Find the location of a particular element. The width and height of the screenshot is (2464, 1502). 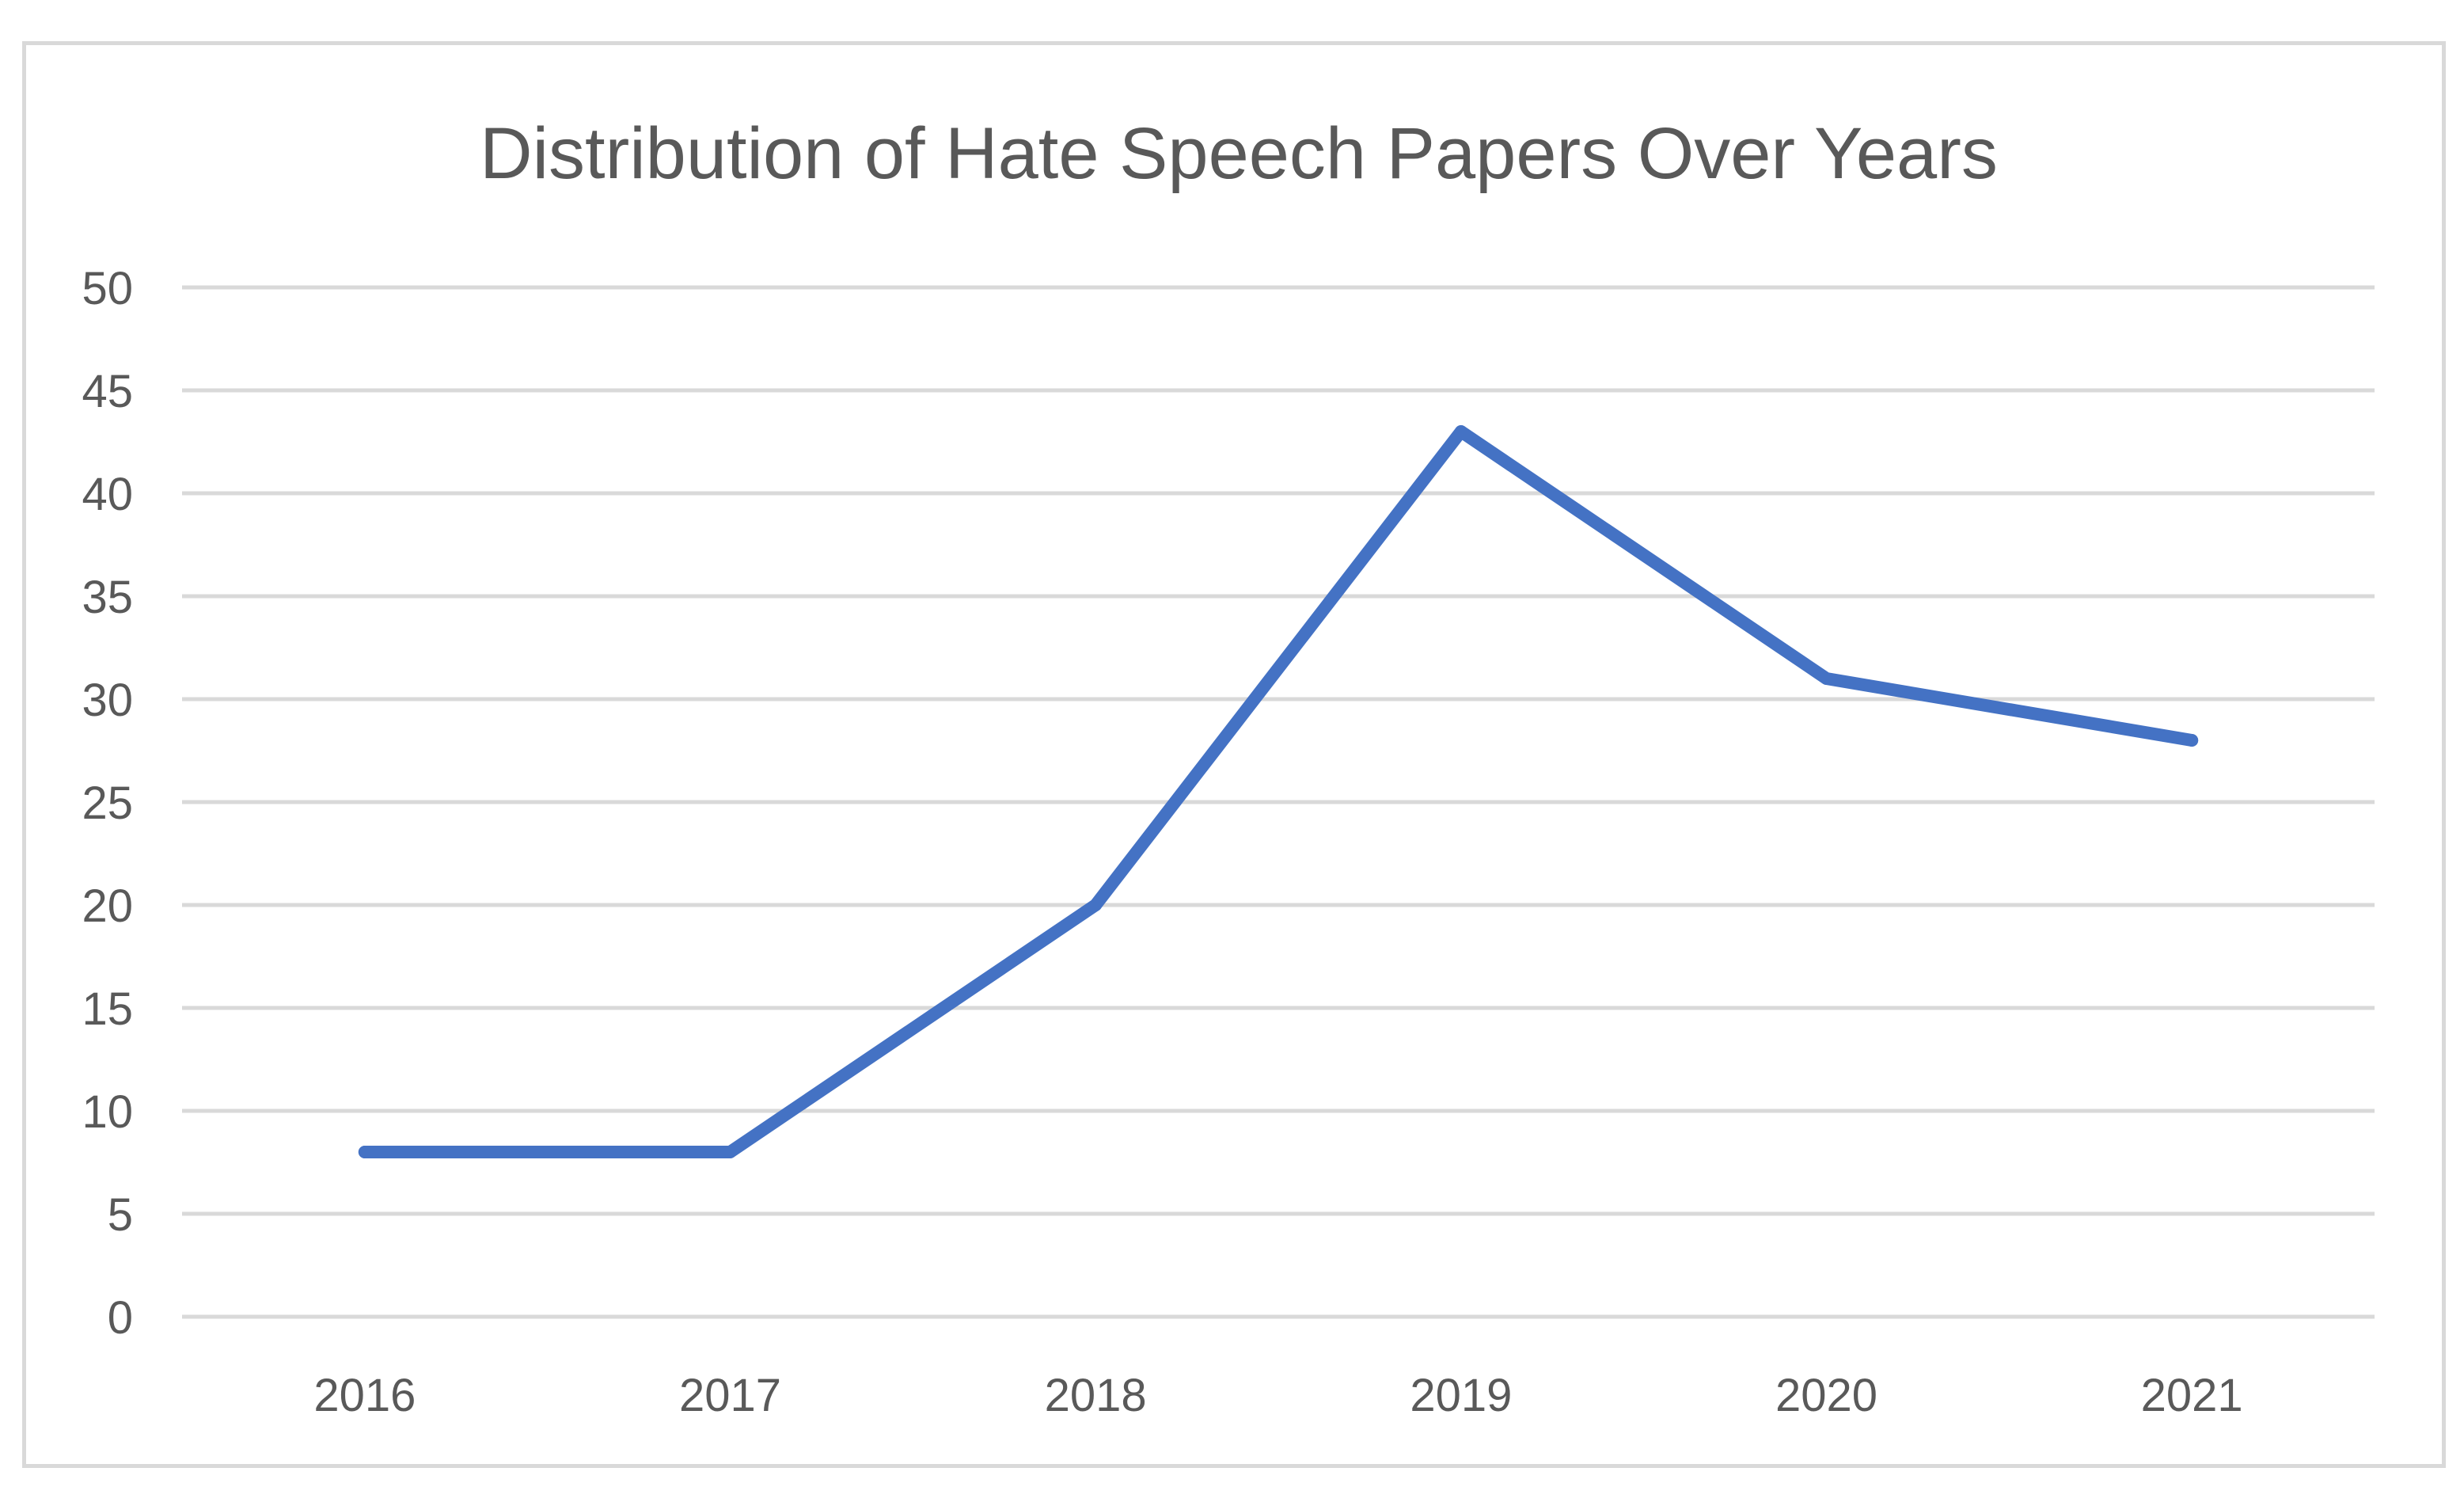

y-axis-tick-labels: 0 5 10 15 20 25 30 35 40 45 50 is located at coordinates (107, 803).